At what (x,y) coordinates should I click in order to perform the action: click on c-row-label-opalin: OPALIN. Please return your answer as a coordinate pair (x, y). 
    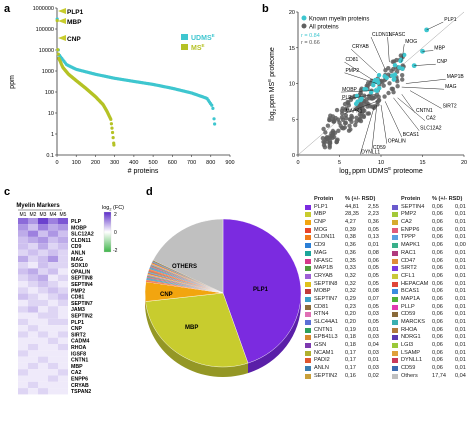
    Looking at the image, I should click on (80, 272).